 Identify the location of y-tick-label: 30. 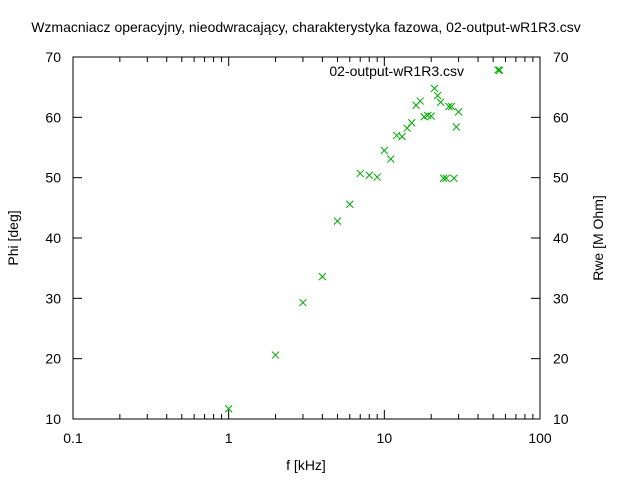
(53, 298).